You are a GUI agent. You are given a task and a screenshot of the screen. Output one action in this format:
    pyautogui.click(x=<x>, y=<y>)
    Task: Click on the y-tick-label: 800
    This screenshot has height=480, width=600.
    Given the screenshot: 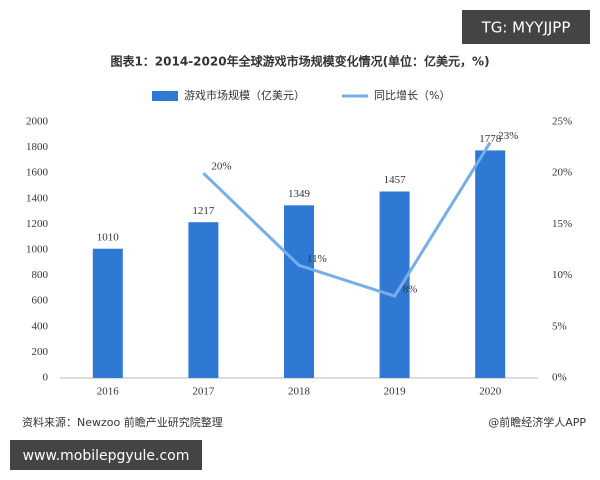 What is the action you would take?
    pyautogui.click(x=40, y=275)
    